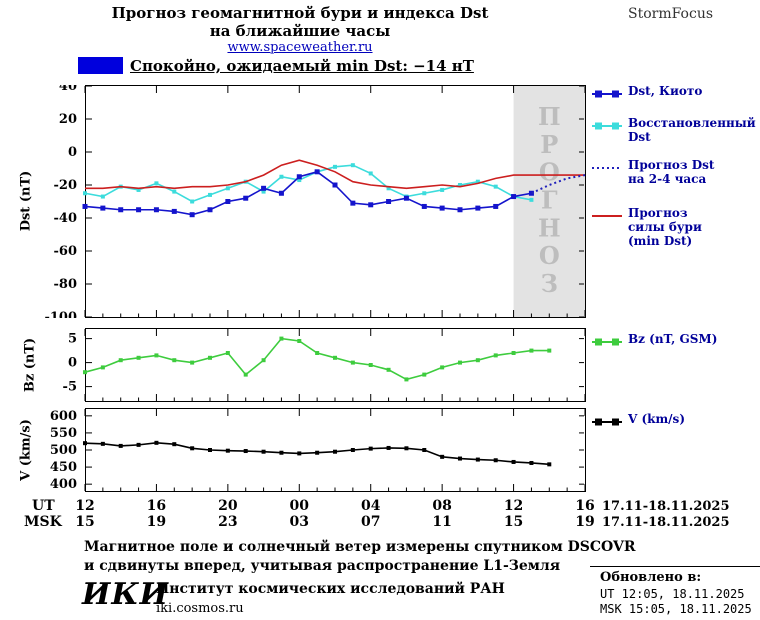  I want to click on x-tick-label-msk: 03, so click(299, 522).